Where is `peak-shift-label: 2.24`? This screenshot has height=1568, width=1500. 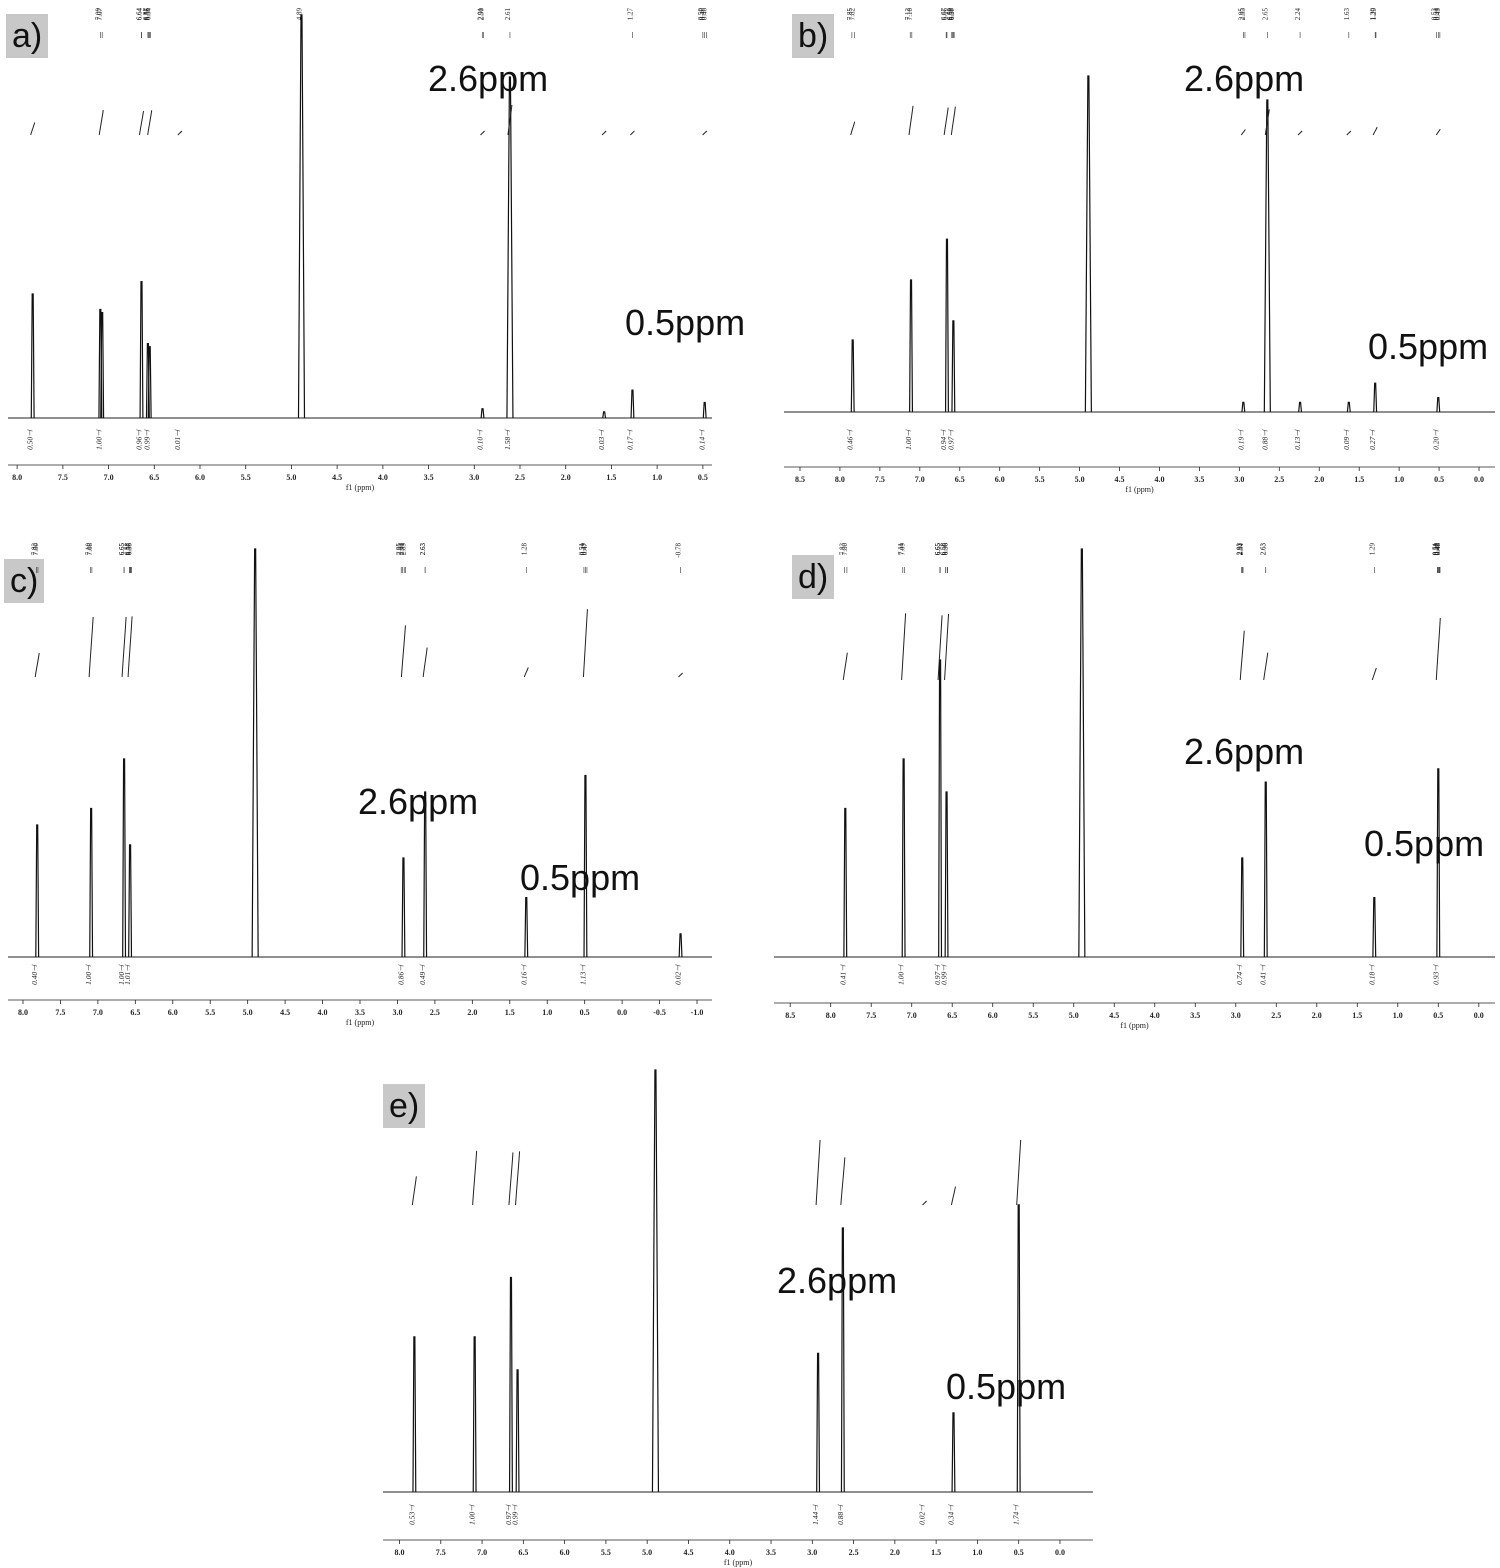 peak-shift-label: 2.24 is located at coordinates (1298, 14).